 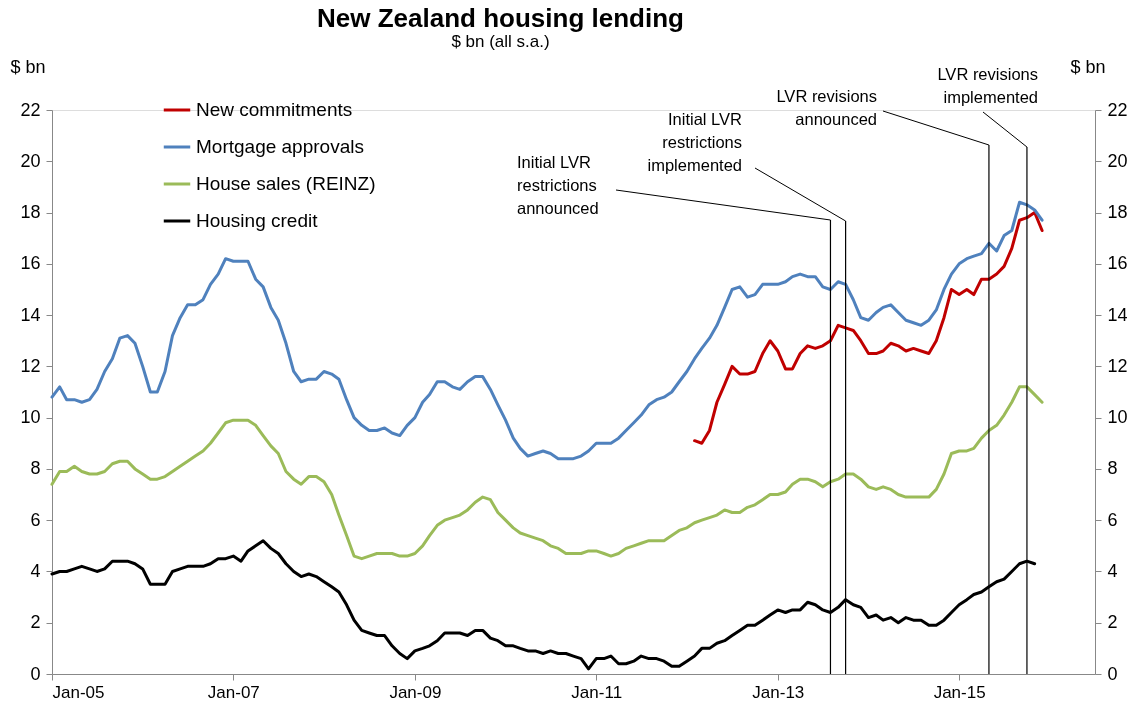 I want to click on x-tick-label: Jan-09, so click(x=415, y=692).